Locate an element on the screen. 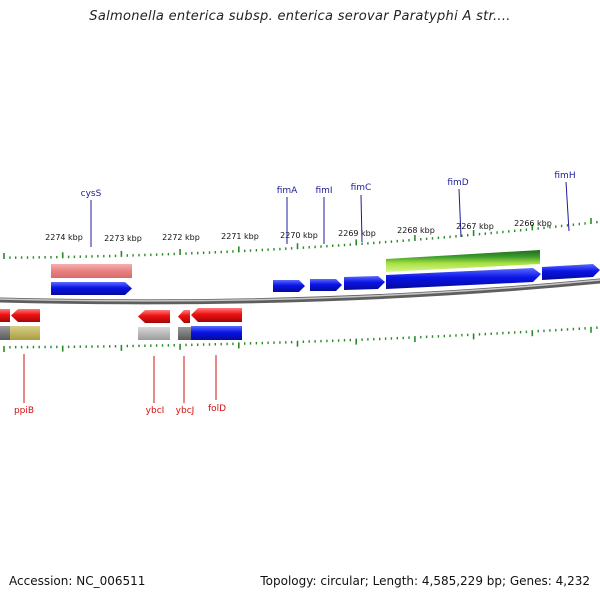  gene-arrow-ybcJ is located at coordinates (184, 316).